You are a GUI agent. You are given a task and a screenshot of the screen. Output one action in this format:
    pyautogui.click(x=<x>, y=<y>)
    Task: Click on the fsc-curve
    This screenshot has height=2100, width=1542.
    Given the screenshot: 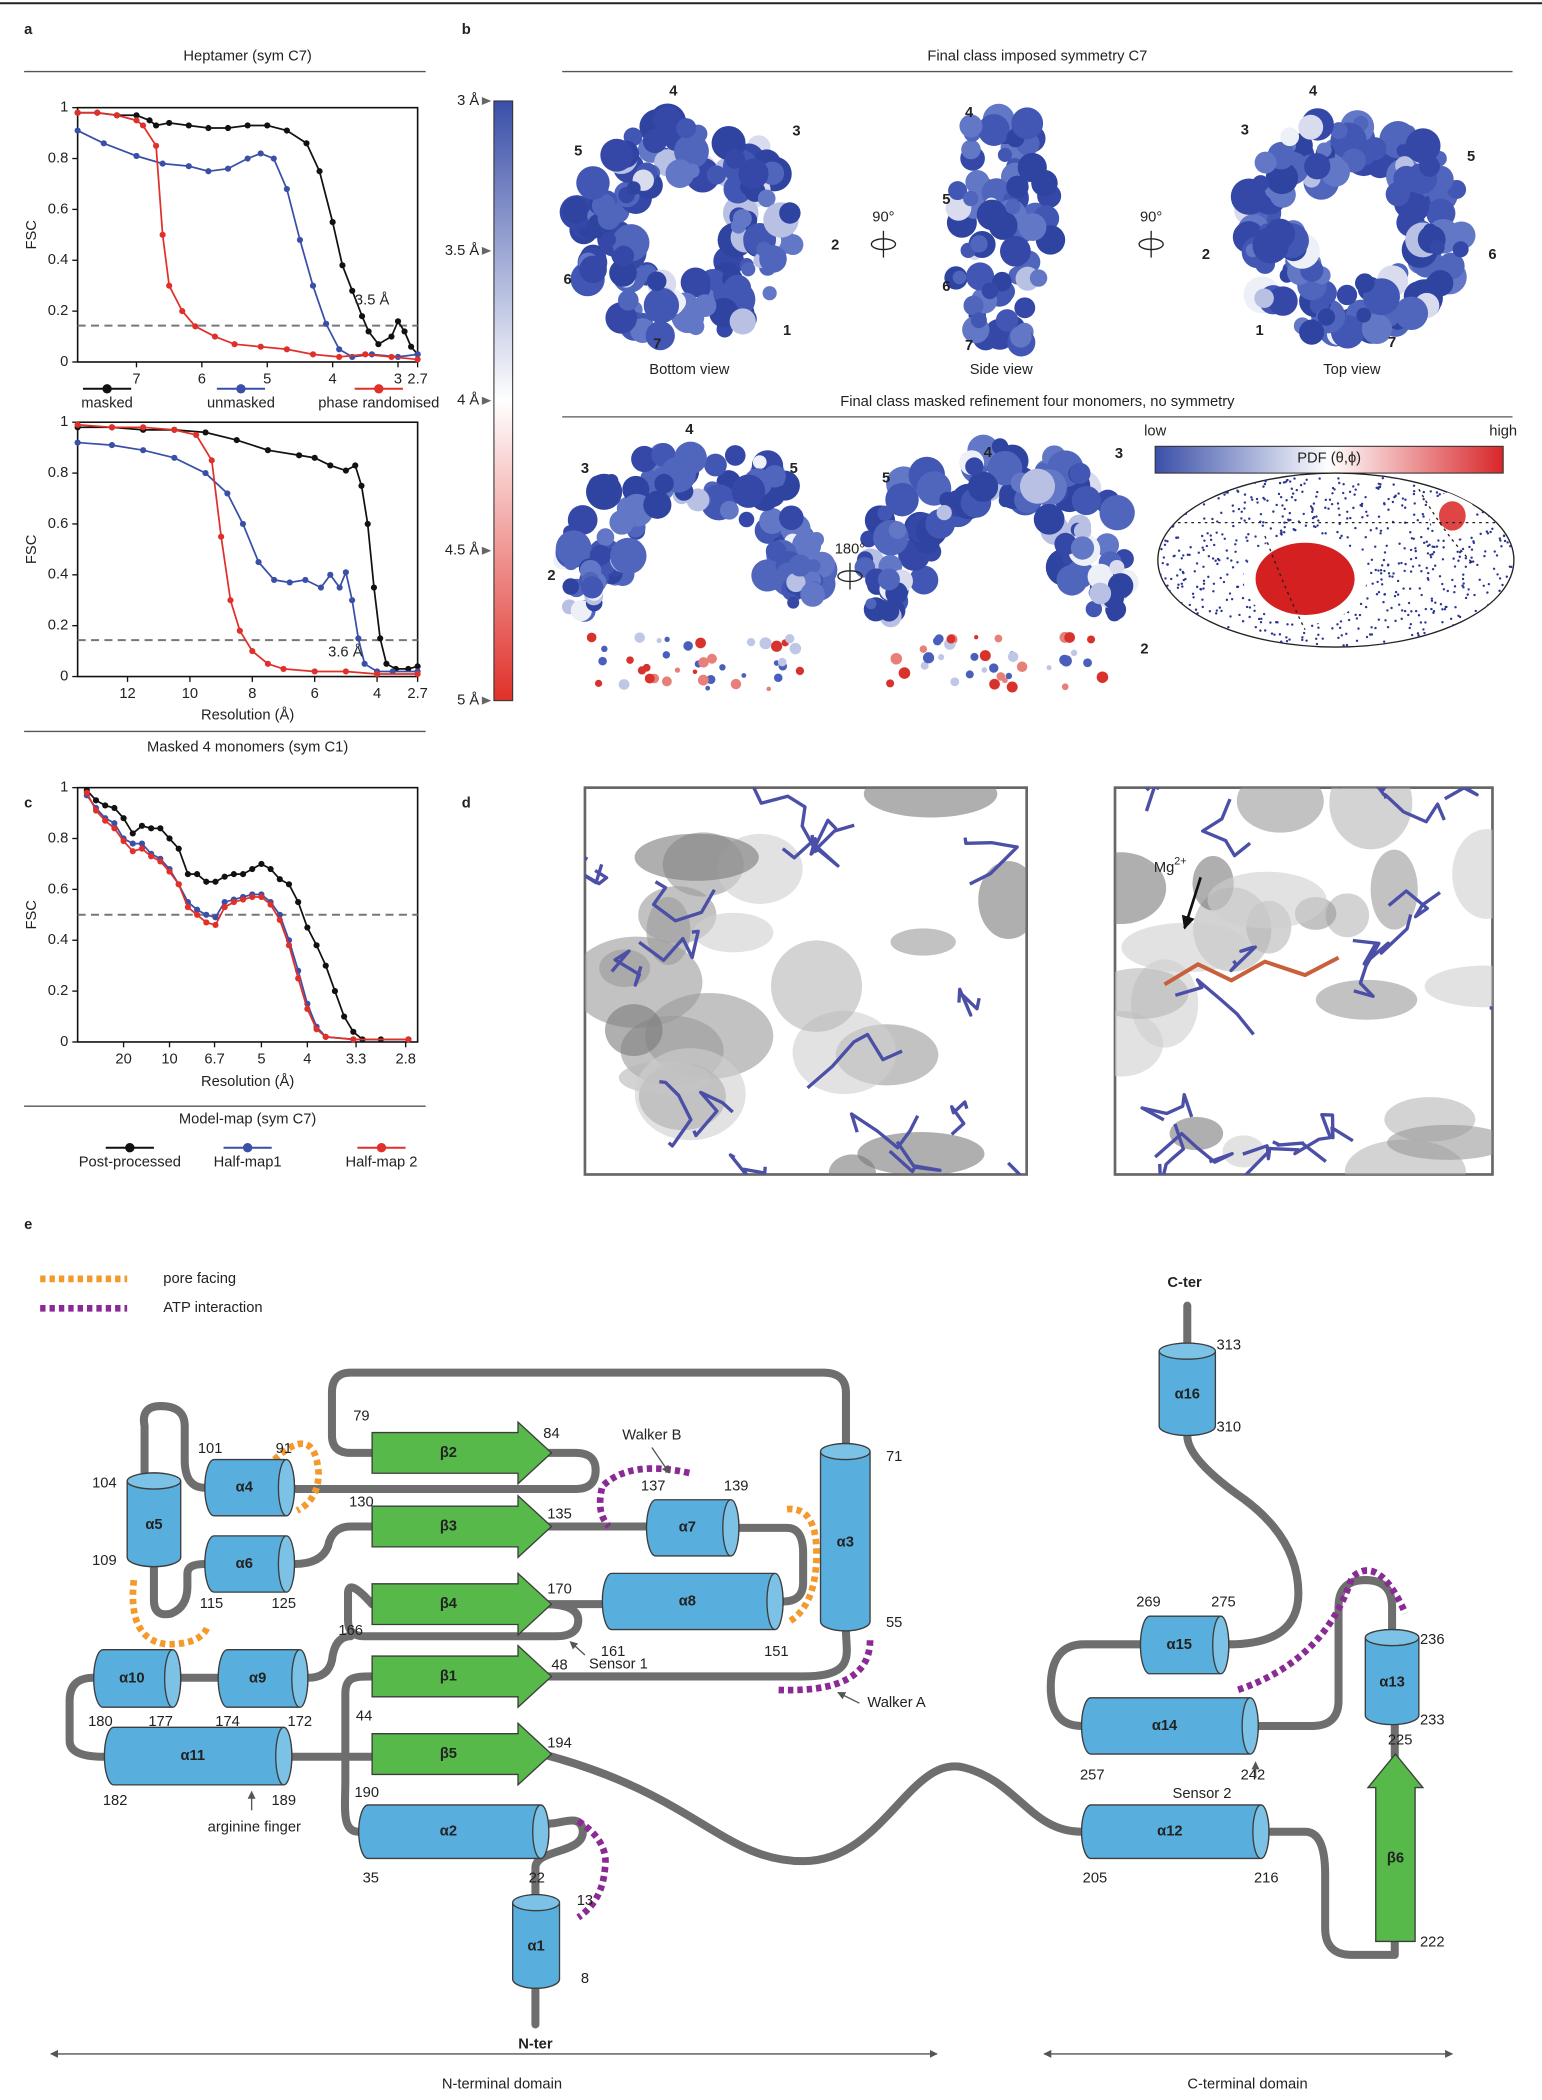 What is the action you would take?
    pyautogui.click(x=248, y=233)
    